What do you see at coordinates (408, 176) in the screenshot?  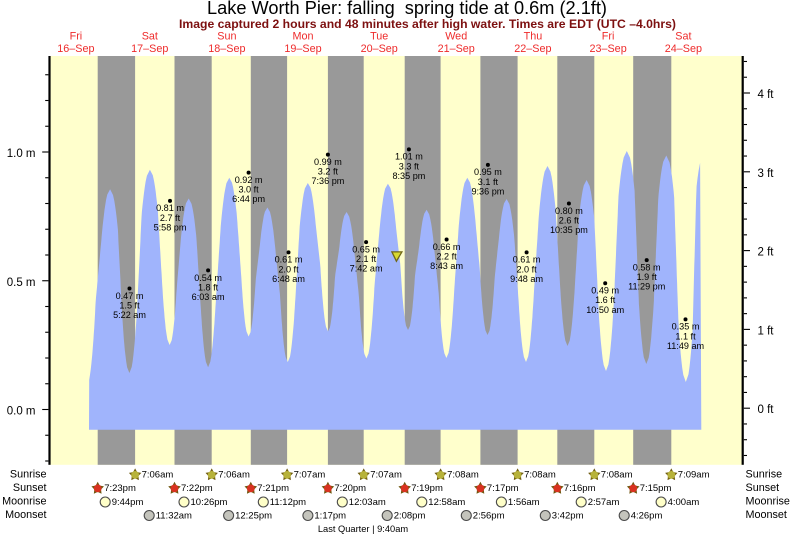 I see `svg-text: 8:35 pm` at bounding box center [408, 176].